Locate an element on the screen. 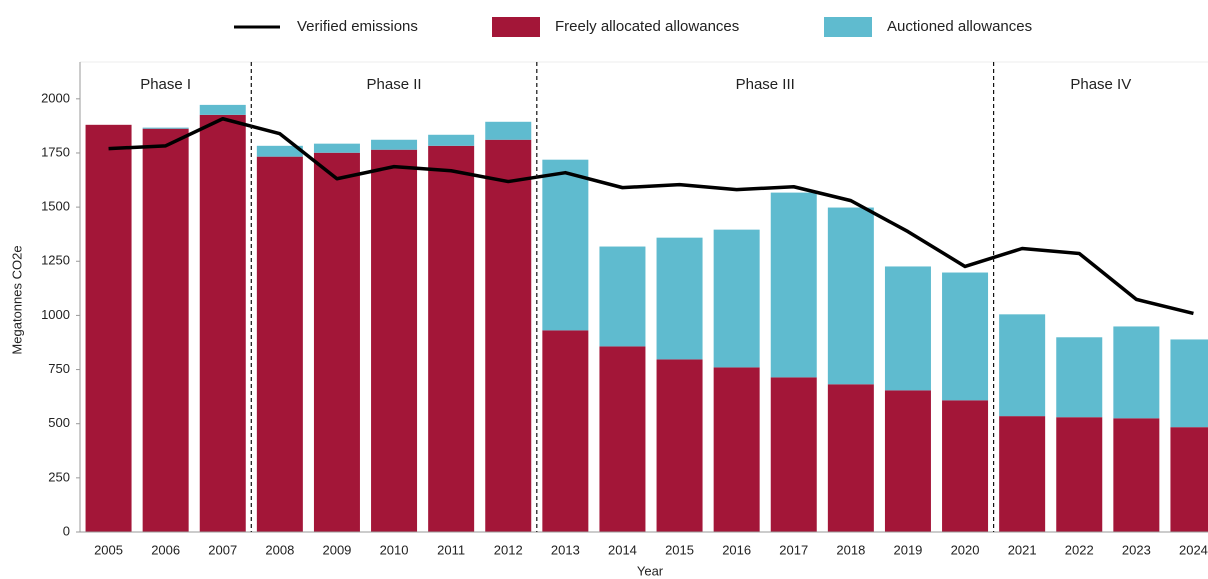 This screenshot has width=1208, height=579. phase-label: Phase IV is located at coordinates (1100, 84).